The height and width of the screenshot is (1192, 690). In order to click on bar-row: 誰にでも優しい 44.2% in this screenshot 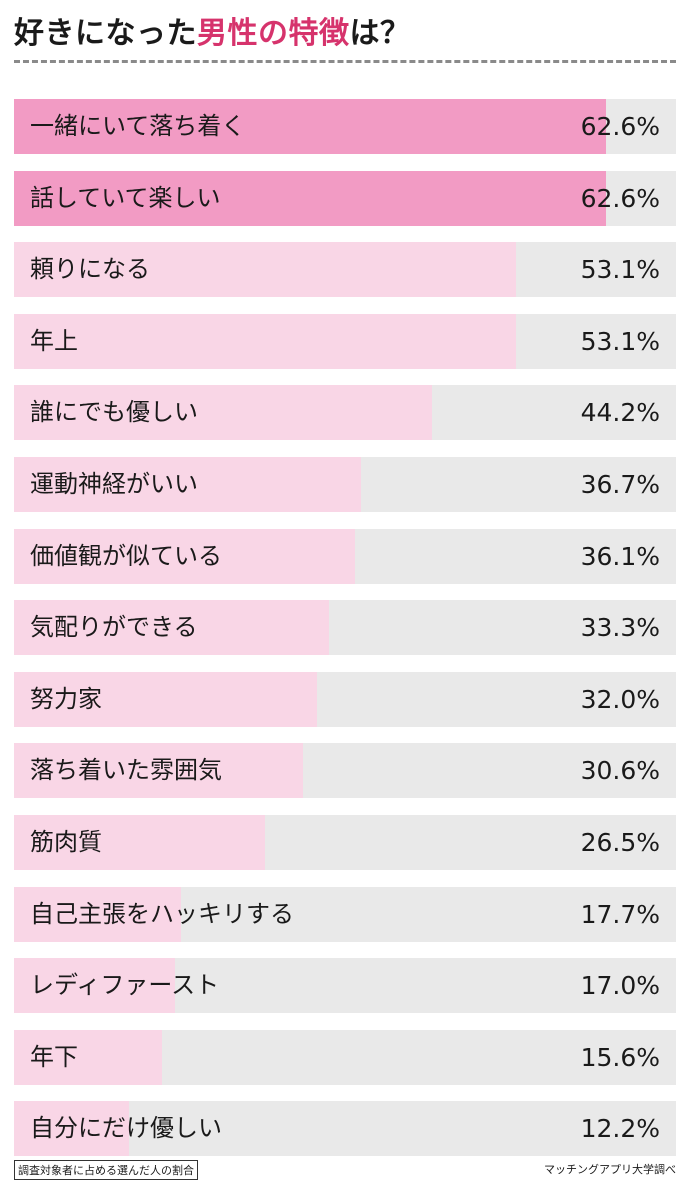, I will do `click(345, 413)`.